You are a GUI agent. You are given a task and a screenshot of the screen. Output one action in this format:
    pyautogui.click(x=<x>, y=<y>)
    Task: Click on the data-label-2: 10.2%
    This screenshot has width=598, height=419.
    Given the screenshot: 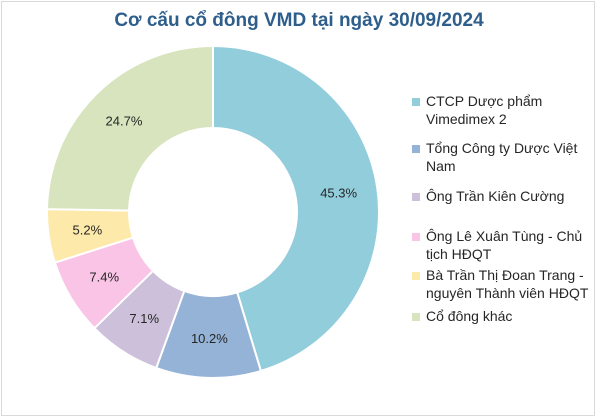 What is the action you would take?
    pyautogui.click(x=209, y=338)
    